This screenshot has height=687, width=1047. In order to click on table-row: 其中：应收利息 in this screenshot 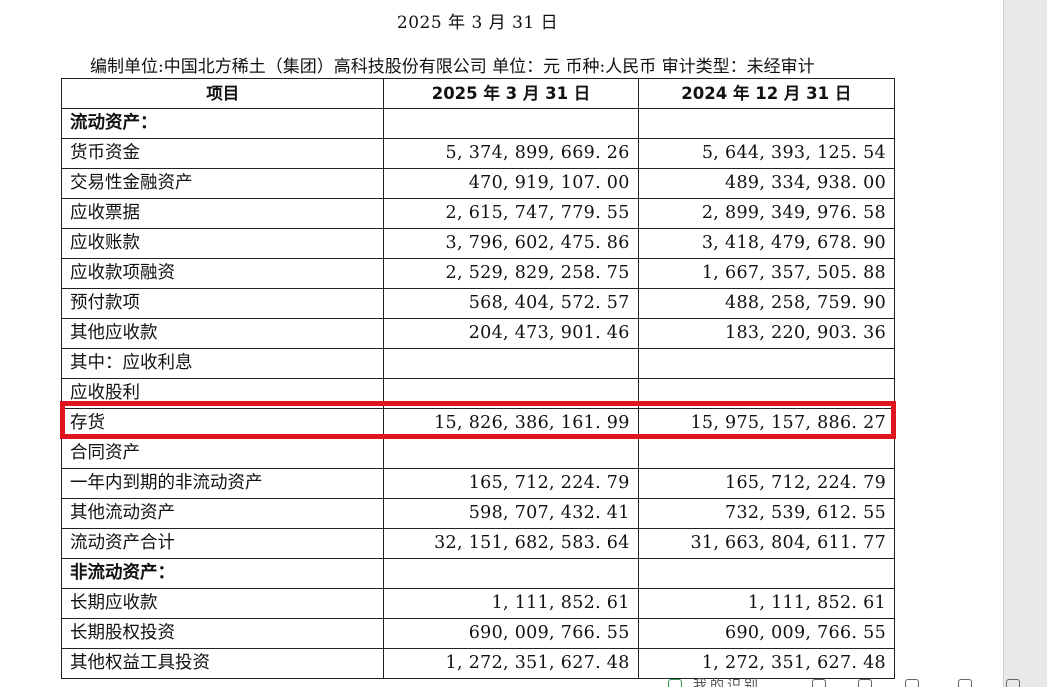, I will do `click(478, 363)`.